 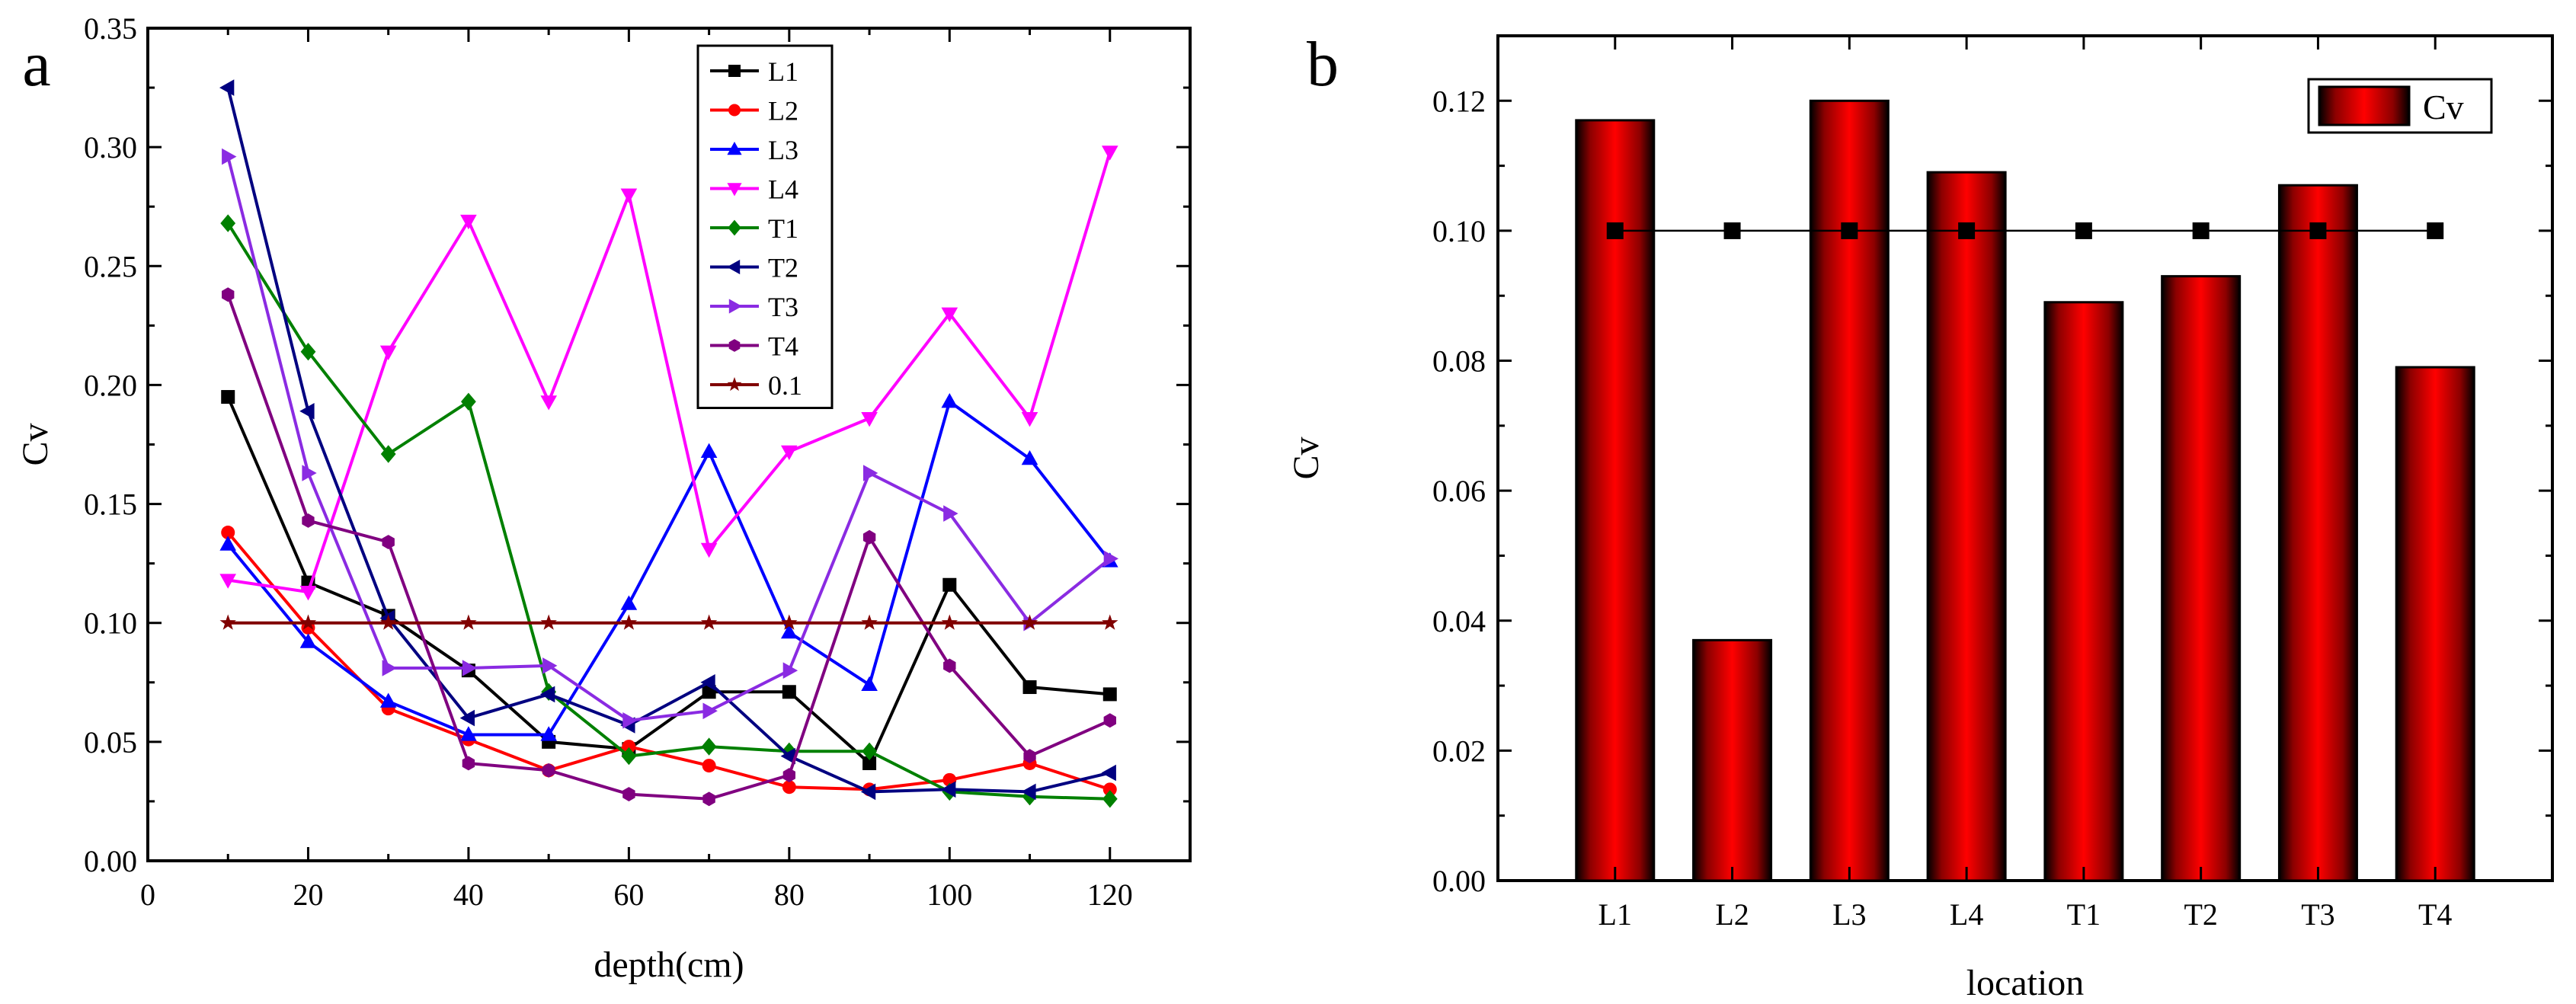 What do you see at coordinates (734, 190) in the screenshot?
I see `legend-marker-L4` at bounding box center [734, 190].